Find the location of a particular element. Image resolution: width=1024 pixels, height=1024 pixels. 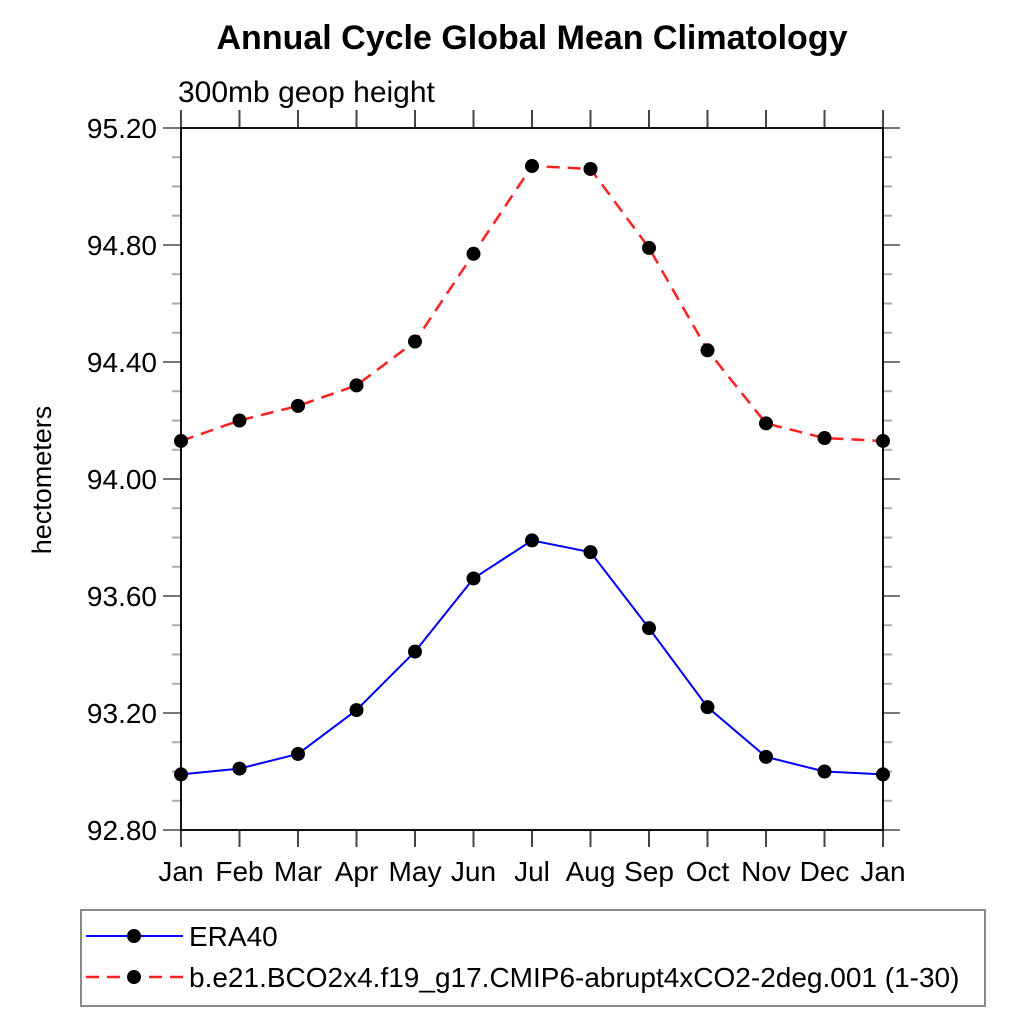

x-tick-label: Jun is located at coordinates (473, 871).